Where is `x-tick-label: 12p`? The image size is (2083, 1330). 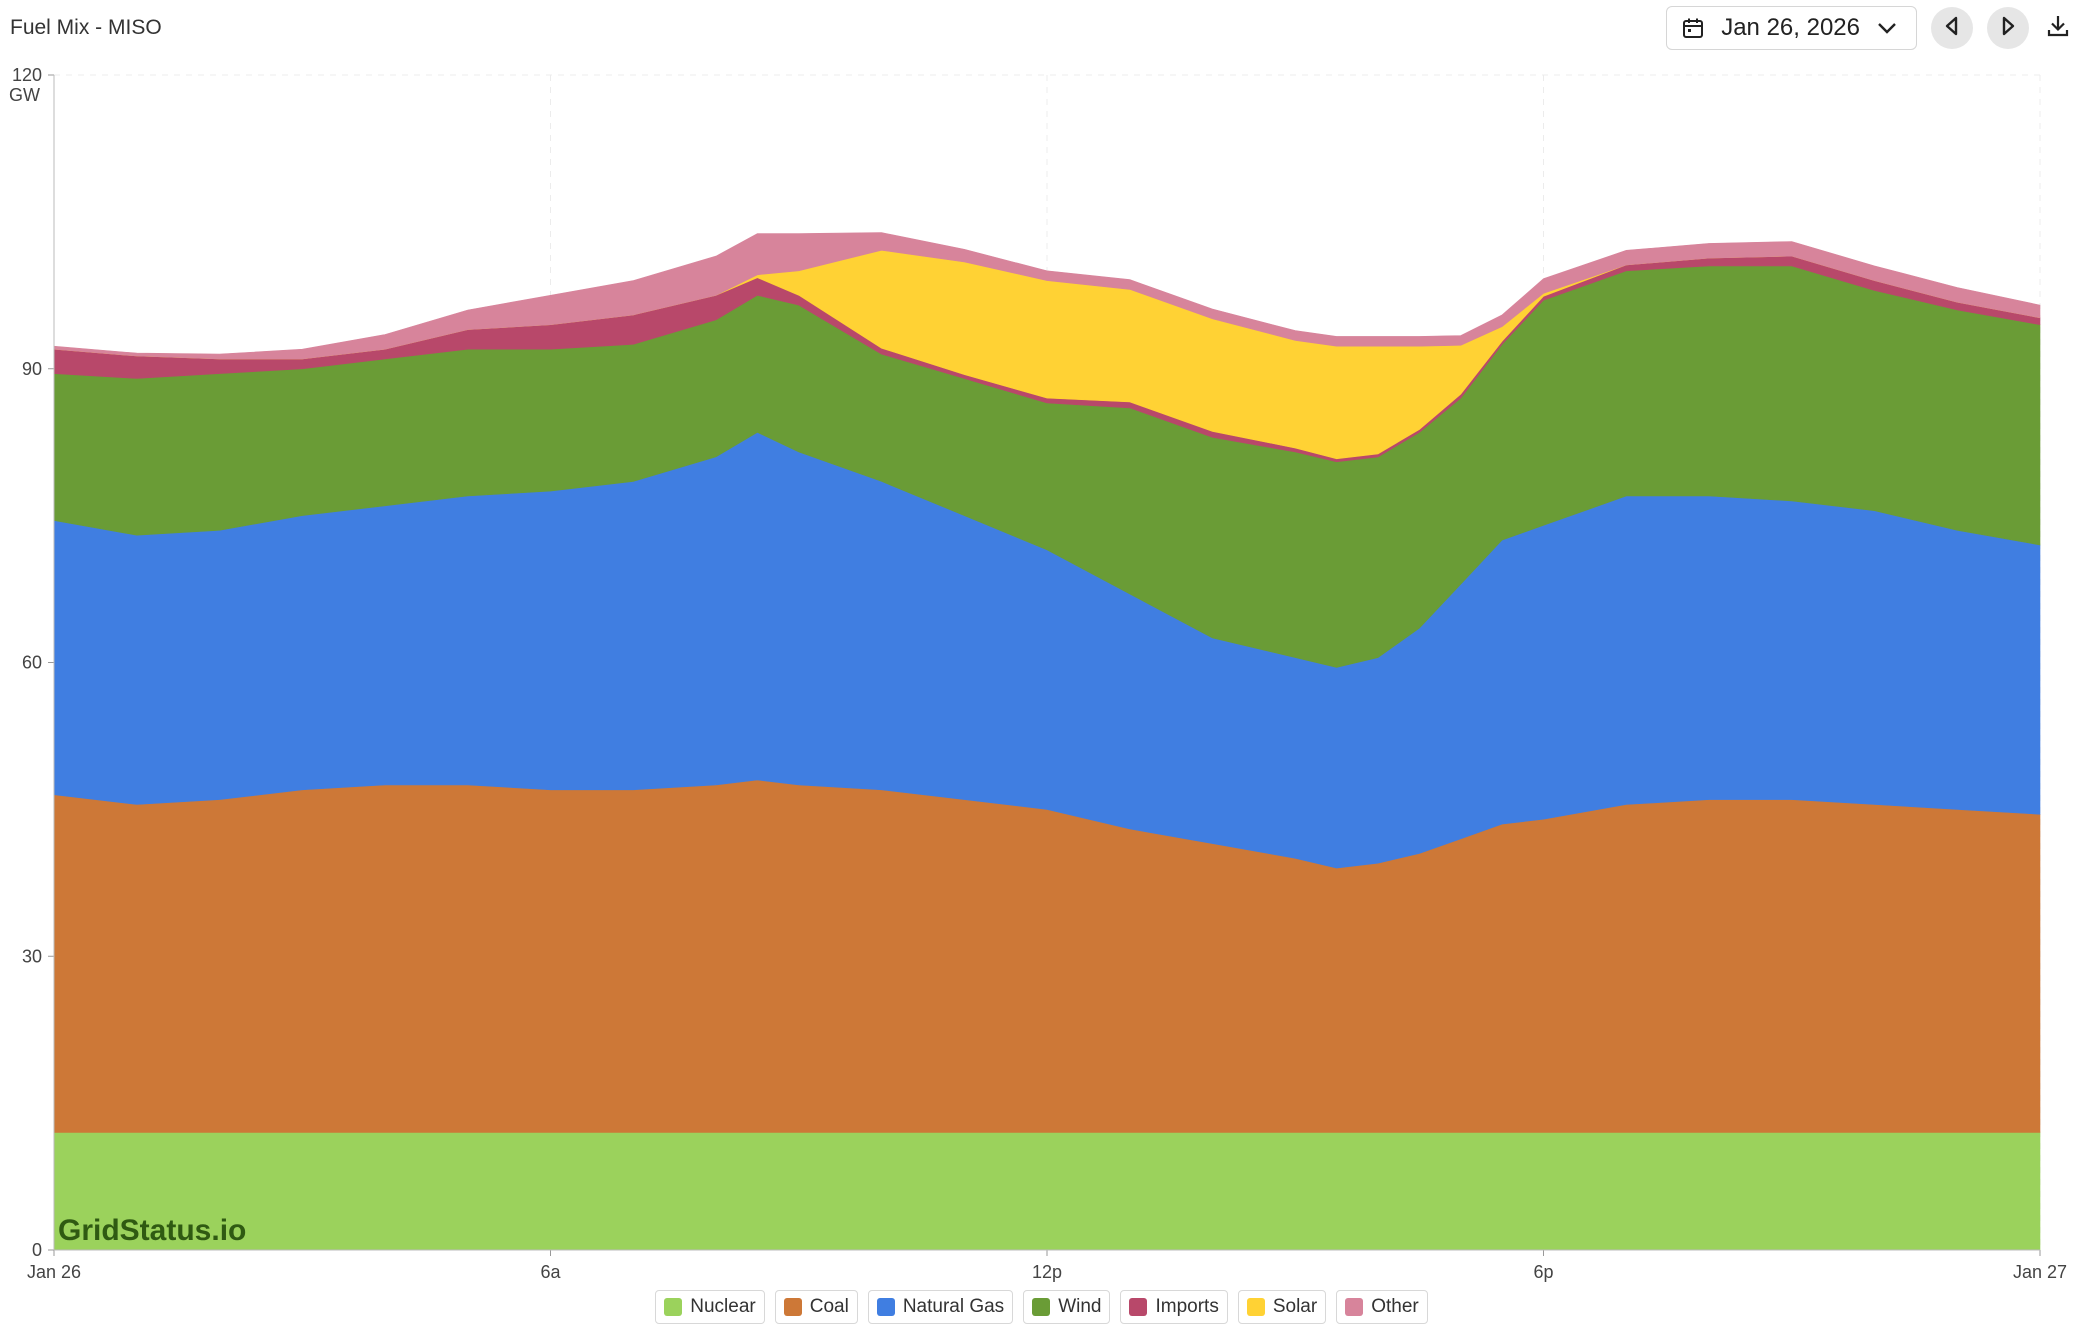 x-tick-label: 12p is located at coordinates (1047, 1272).